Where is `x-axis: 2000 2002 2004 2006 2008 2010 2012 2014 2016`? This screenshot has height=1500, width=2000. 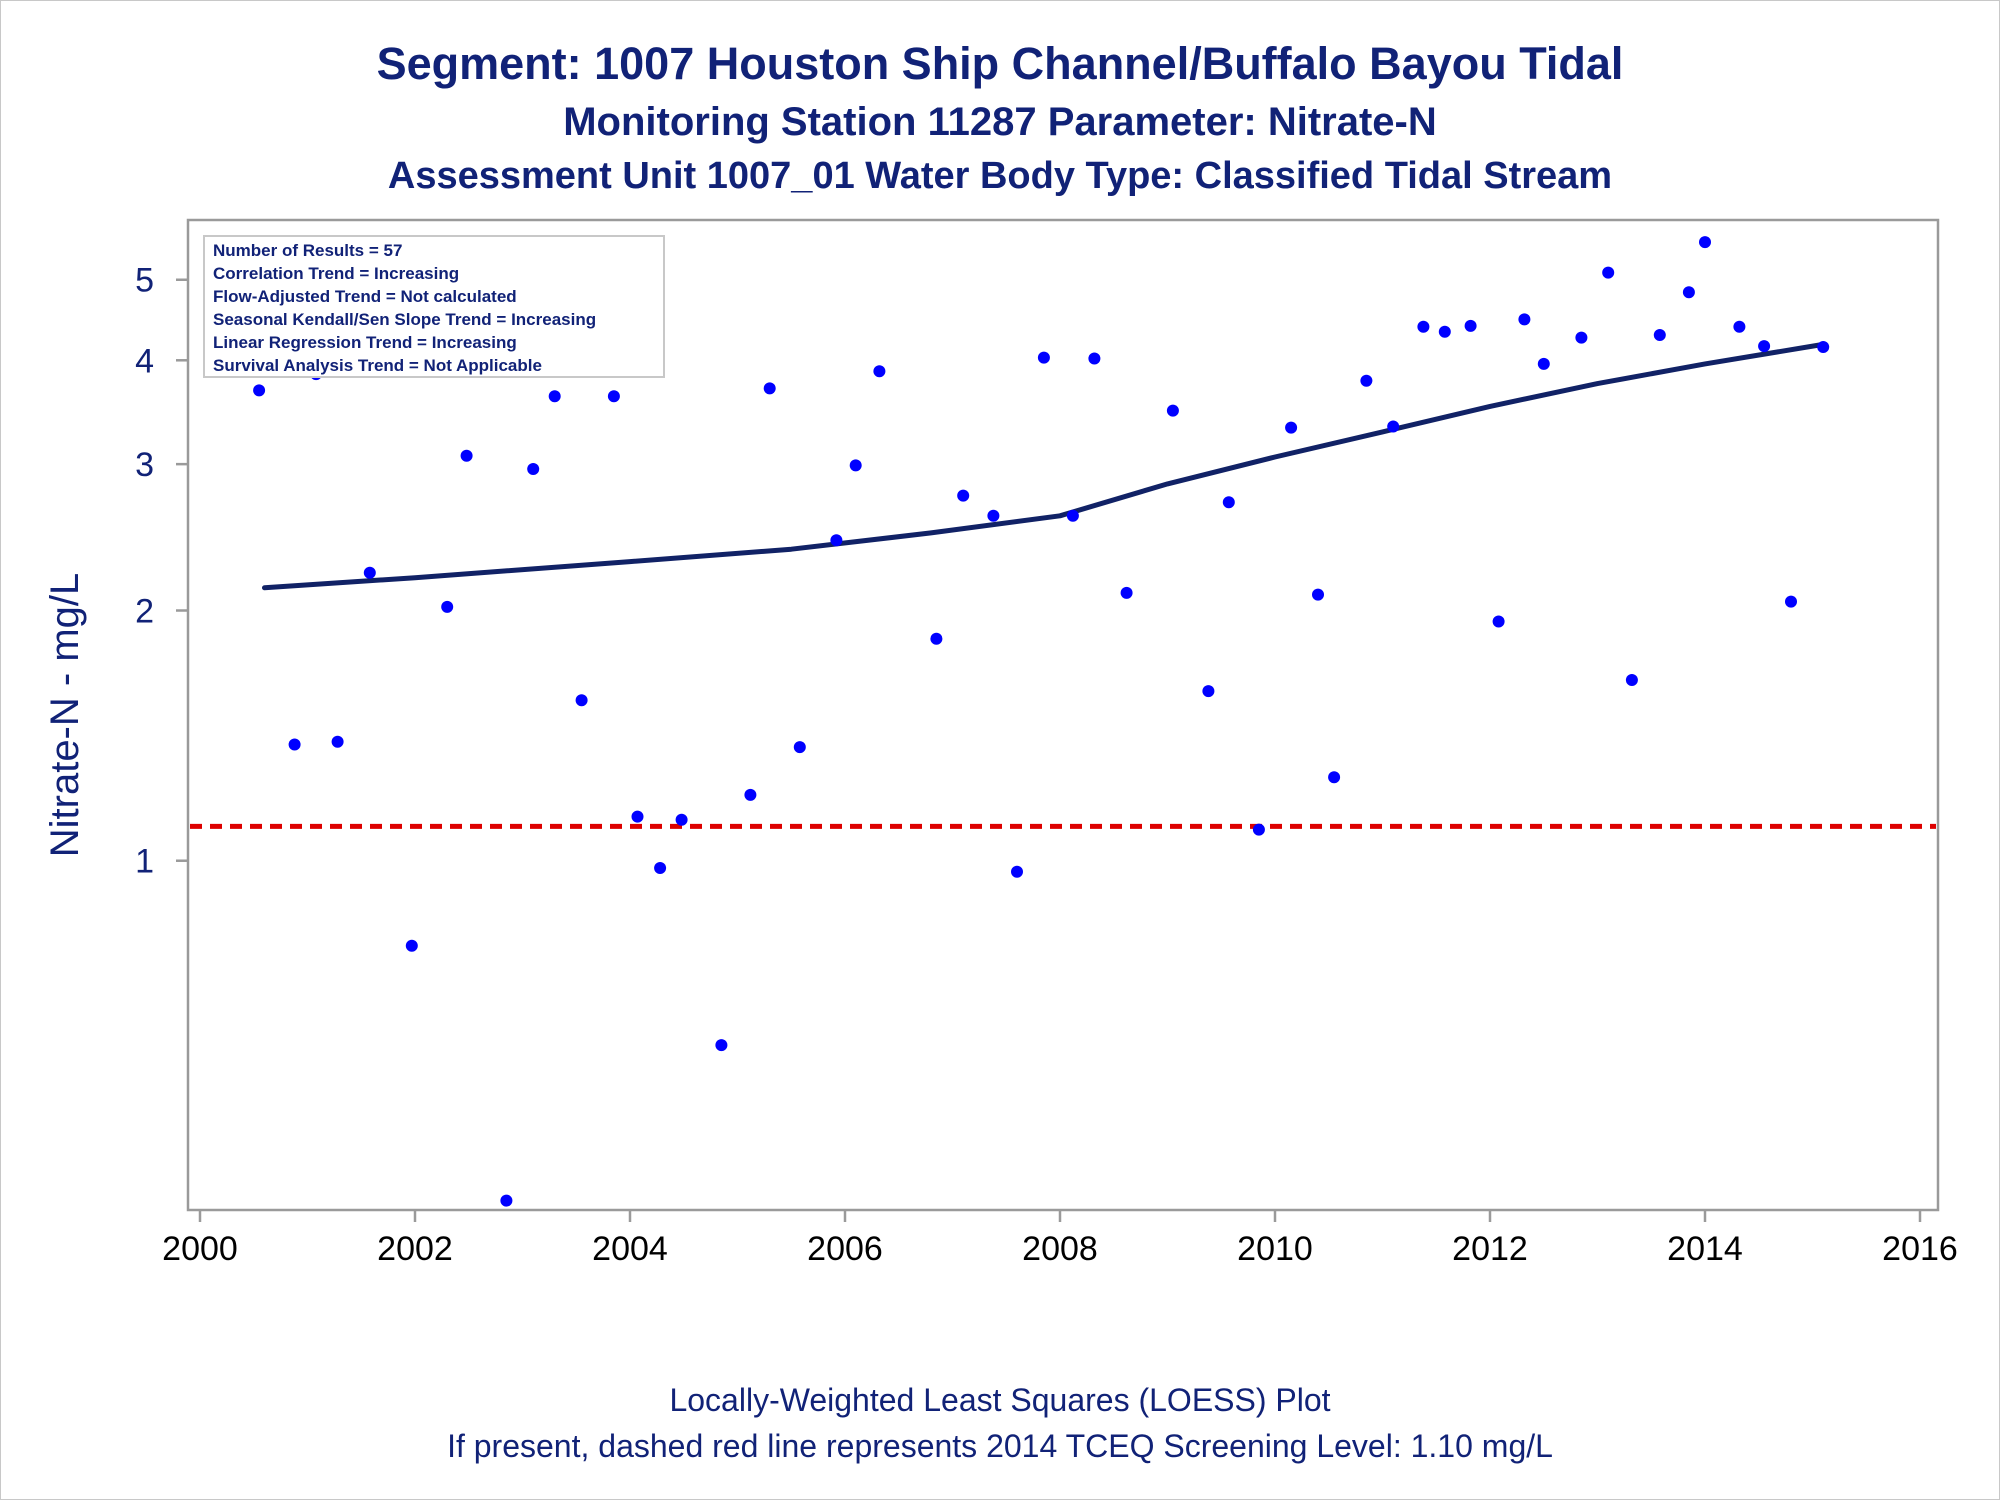
x-axis: 2000 2002 2004 2006 2008 2010 2012 2014 2016 is located at coordinates (1060, 1239).